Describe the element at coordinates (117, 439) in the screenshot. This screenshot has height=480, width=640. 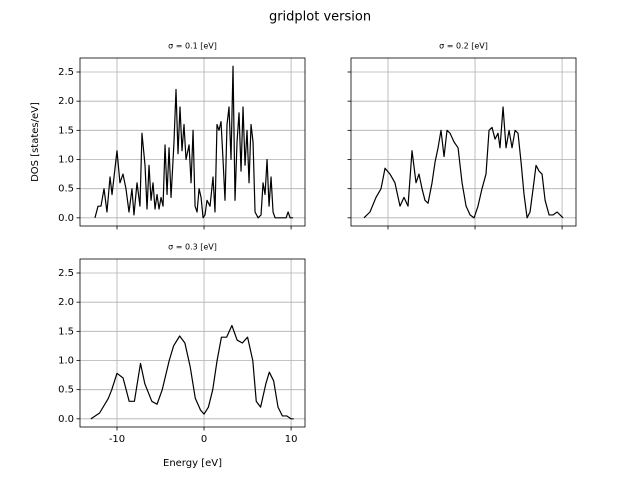
I see `x-tick-label: -10` at that location.